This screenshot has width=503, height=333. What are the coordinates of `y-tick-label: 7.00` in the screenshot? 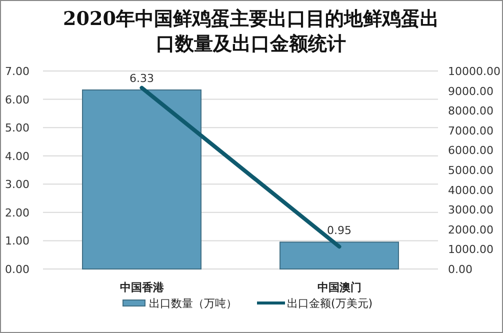 It's located at (17, 71).